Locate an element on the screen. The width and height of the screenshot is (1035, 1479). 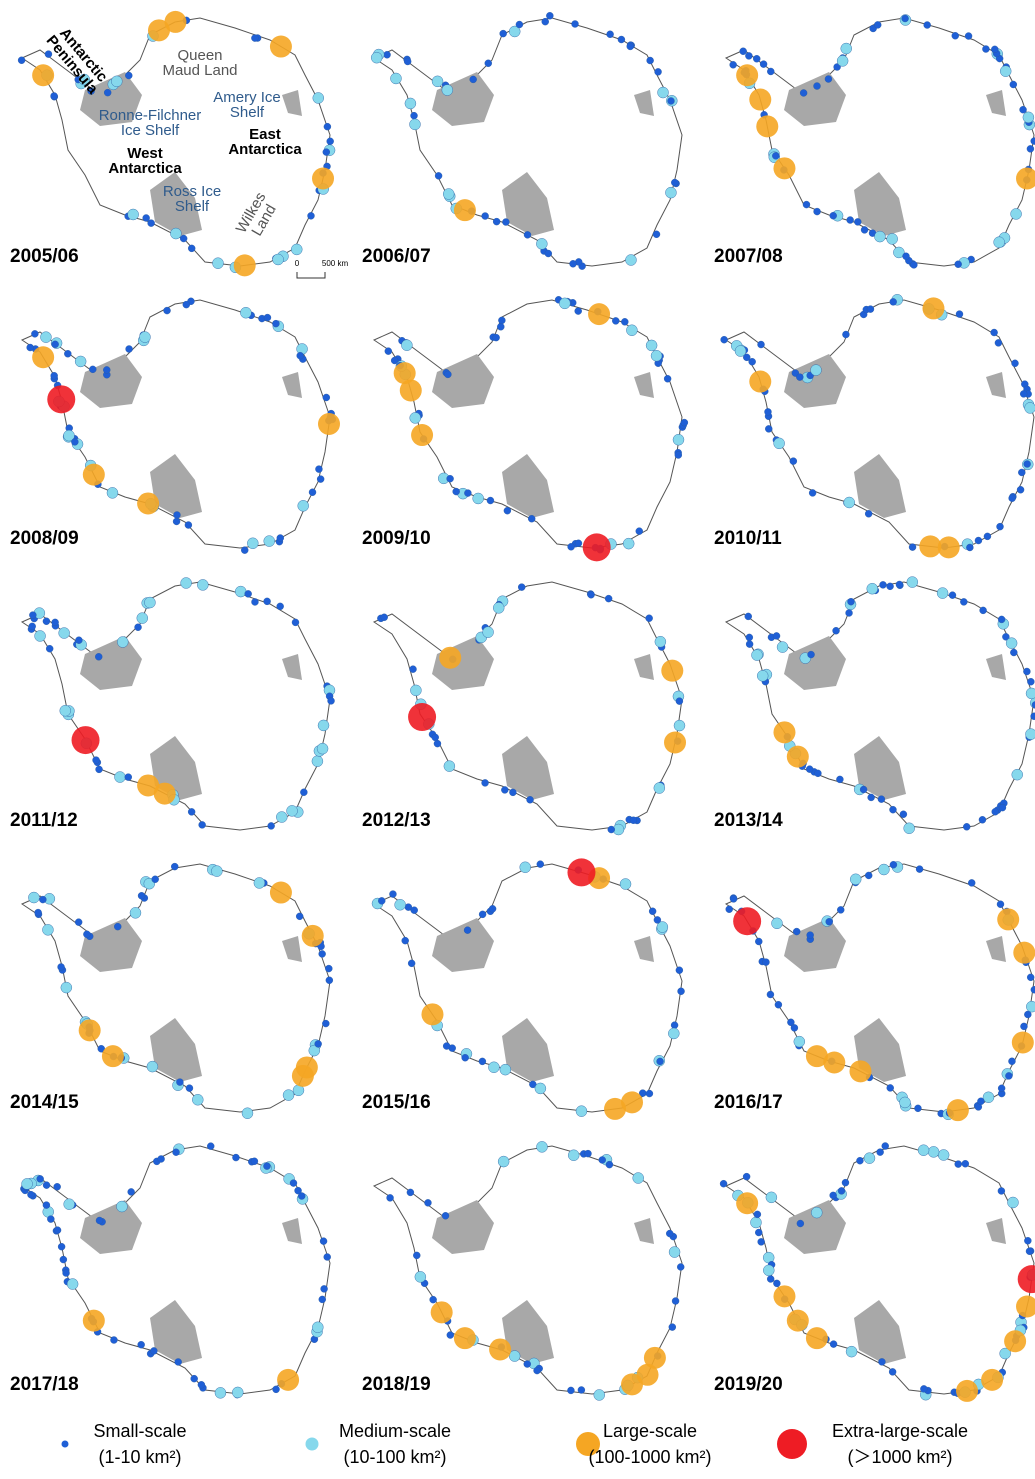
year-label: 2011/12 is located at coordinates (44, 820).